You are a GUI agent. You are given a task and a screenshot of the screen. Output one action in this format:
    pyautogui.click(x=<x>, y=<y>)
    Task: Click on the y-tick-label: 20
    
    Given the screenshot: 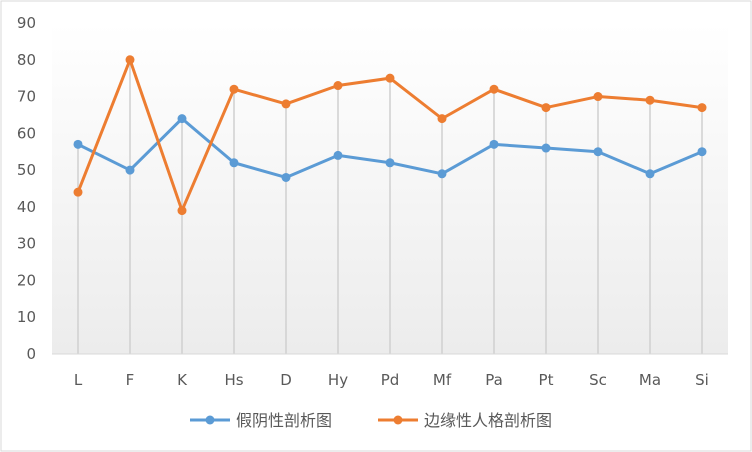 What is the action you would take?
    pyautogui.click(x=26, y=280)
    